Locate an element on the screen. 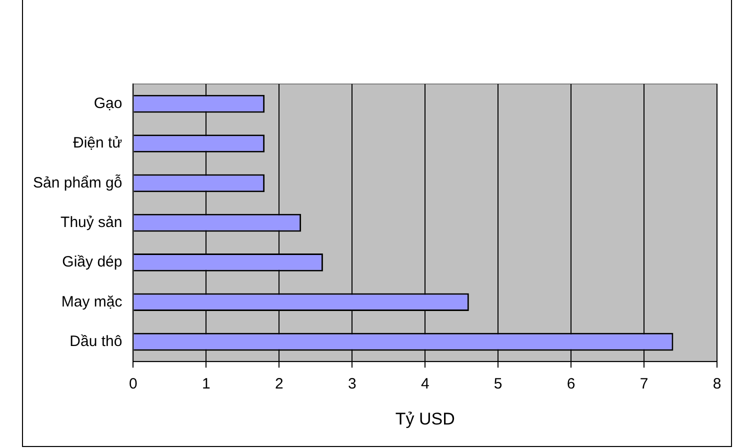 This screenshot has width=733, height=448. x-tick-label: 6 is located at coordinates (571, 384).